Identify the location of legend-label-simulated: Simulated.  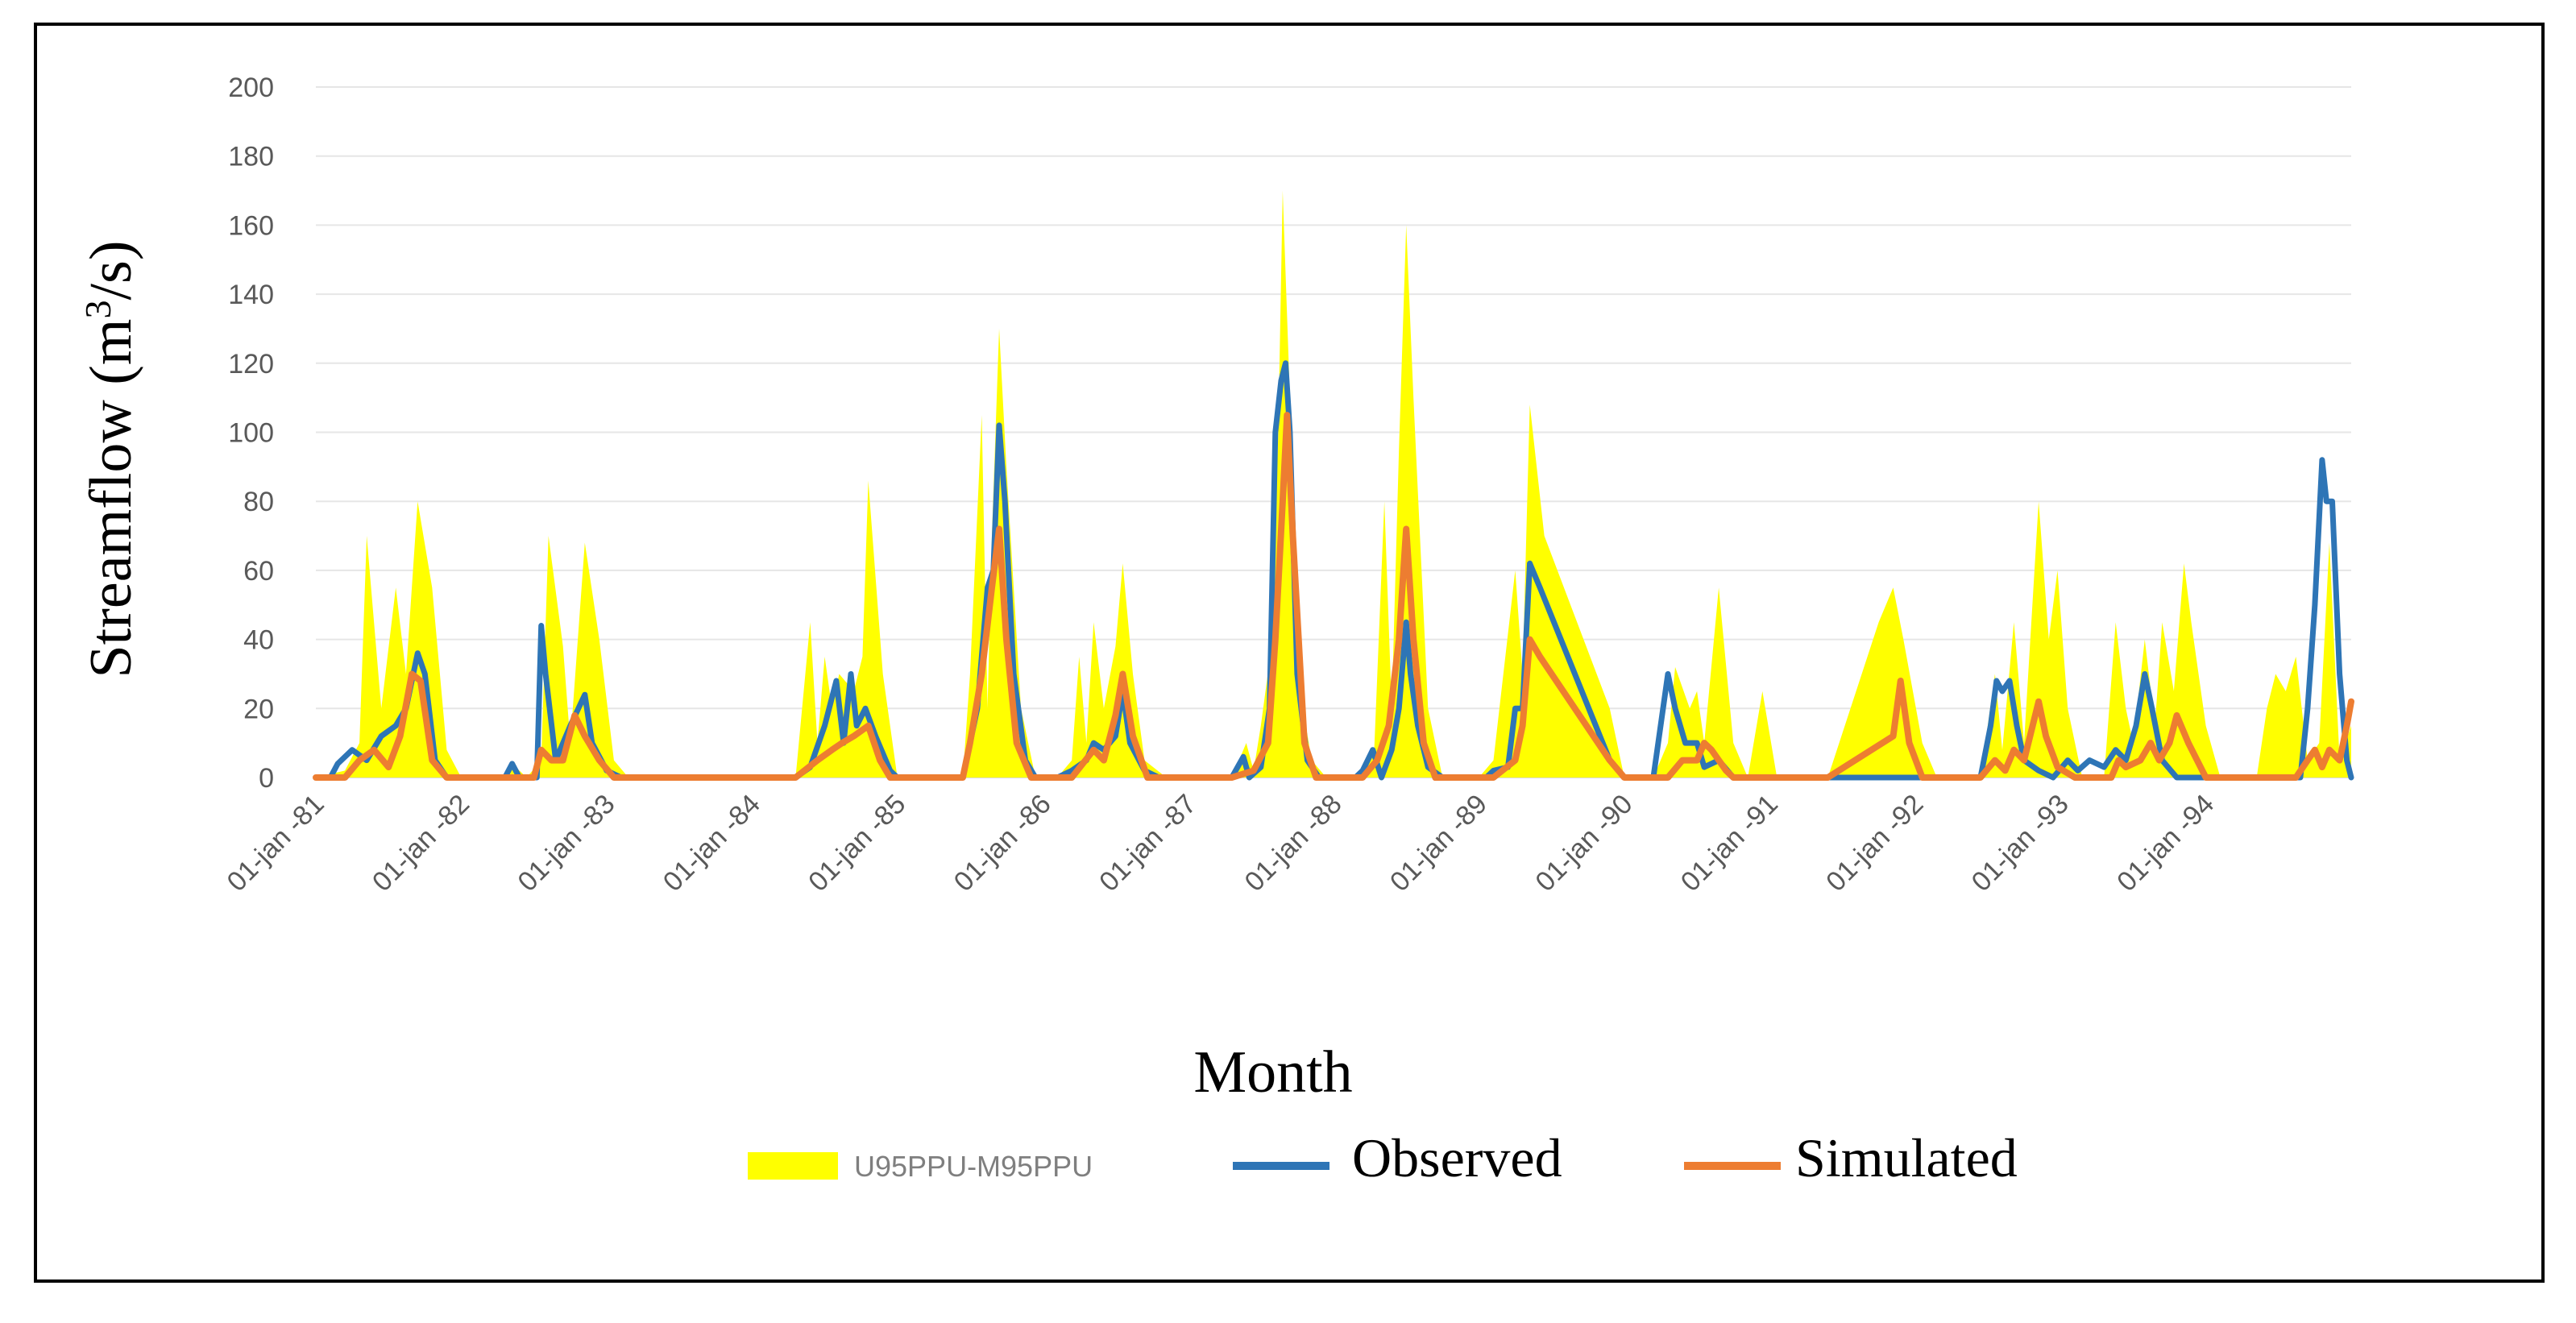
(1906, 1157).